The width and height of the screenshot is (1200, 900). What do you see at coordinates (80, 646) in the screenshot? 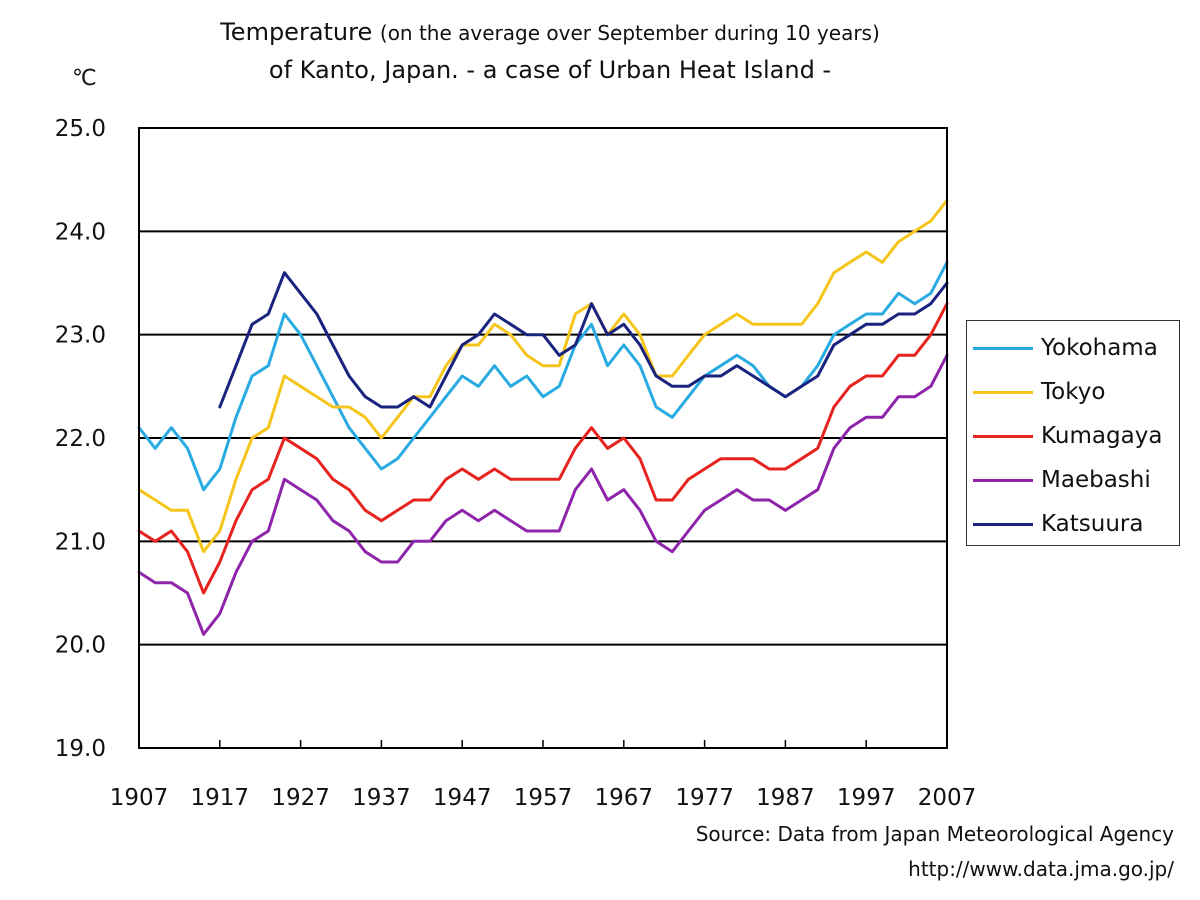
I see `y-tick-label: 20.0` at bounding box center [80, 646].